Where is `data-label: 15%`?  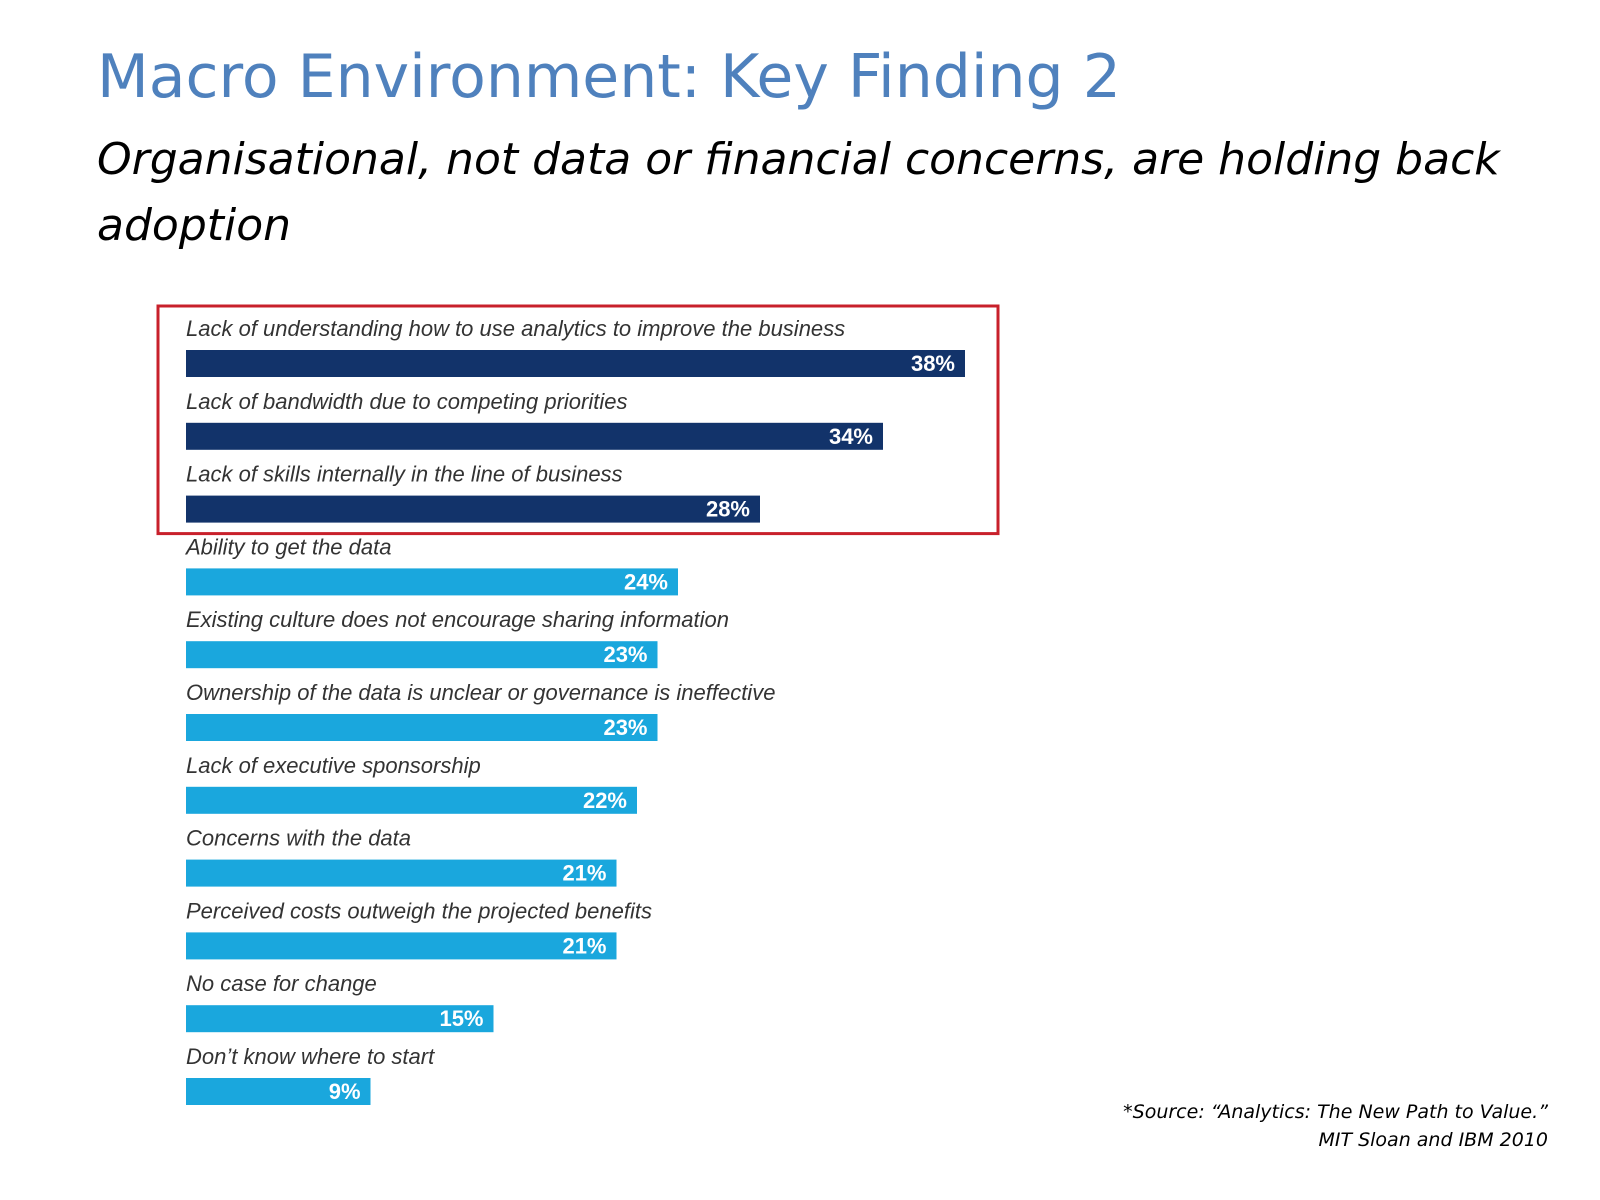
data-label: 15% is located at coordinates (461, 1018).